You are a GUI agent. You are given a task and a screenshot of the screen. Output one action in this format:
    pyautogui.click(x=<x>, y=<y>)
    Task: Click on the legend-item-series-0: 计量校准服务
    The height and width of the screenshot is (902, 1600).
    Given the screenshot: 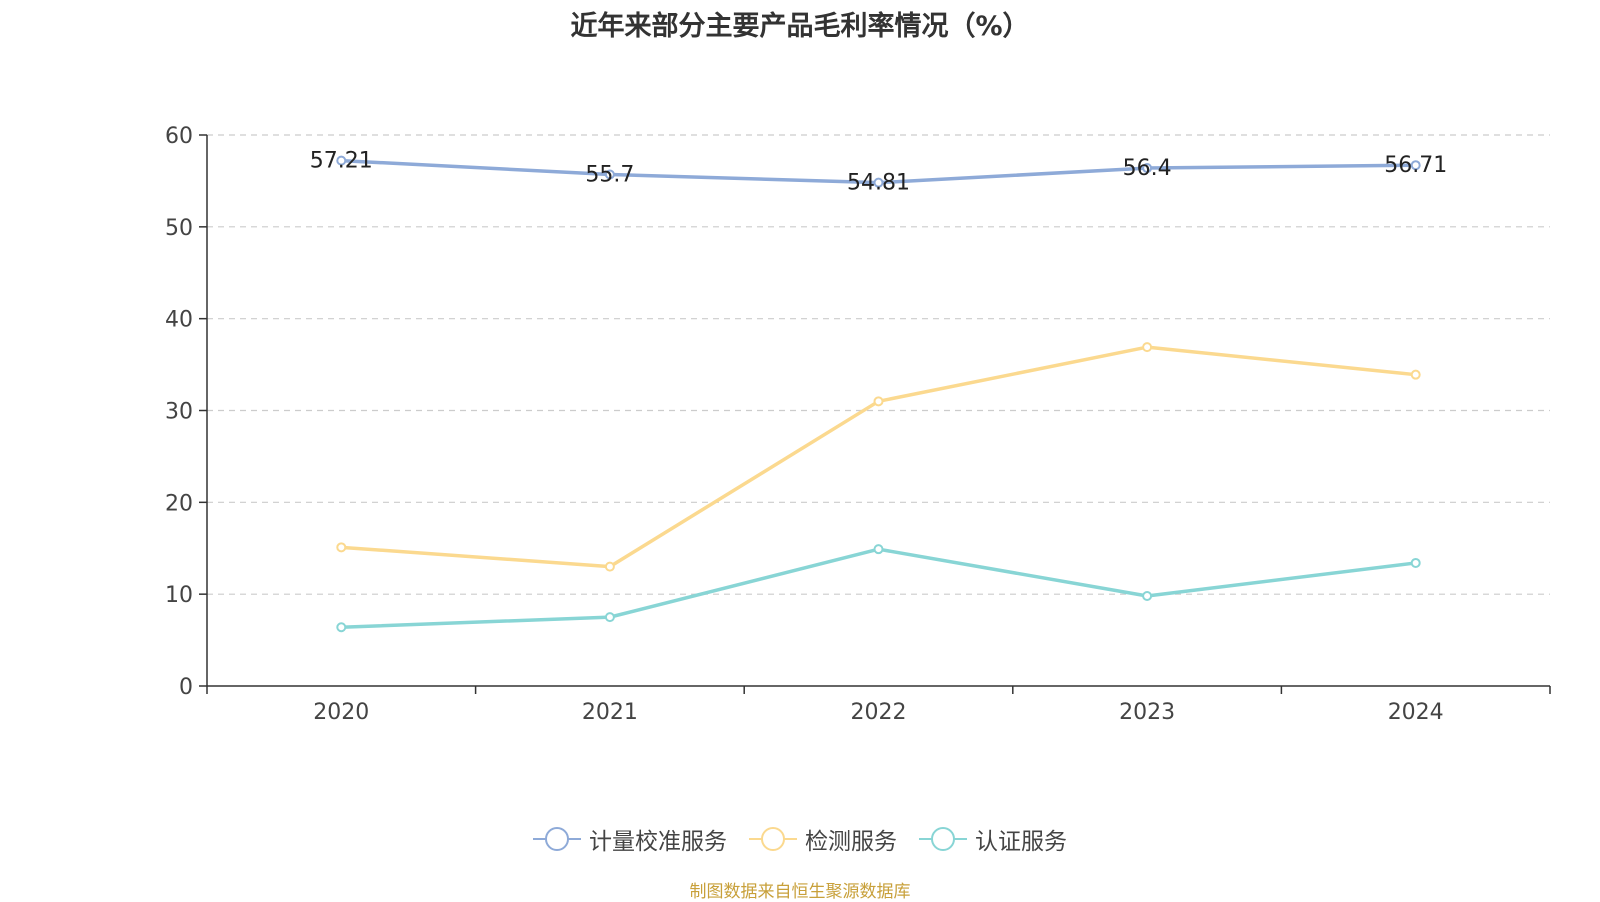 What is the action you would take?
    pyautogui.click(x=630, y=839)
    